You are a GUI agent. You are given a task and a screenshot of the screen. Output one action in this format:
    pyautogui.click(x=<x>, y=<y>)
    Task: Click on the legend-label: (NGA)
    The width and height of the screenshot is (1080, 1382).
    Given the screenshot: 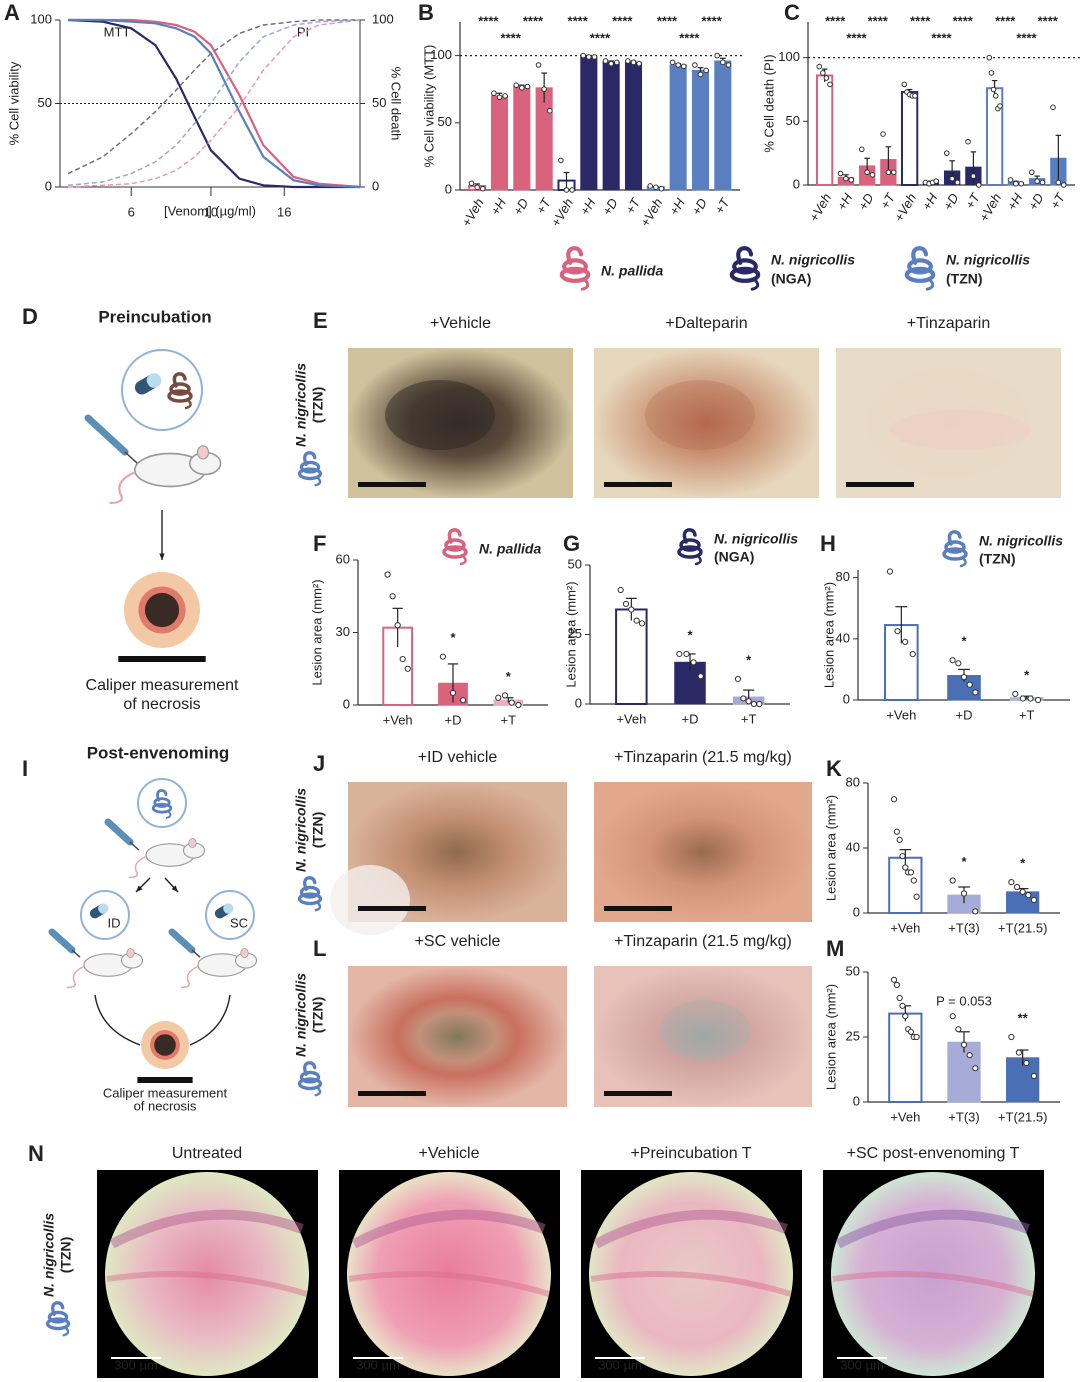 What is the action you would take?
    pyautogui.click(x=791, y=279)
    